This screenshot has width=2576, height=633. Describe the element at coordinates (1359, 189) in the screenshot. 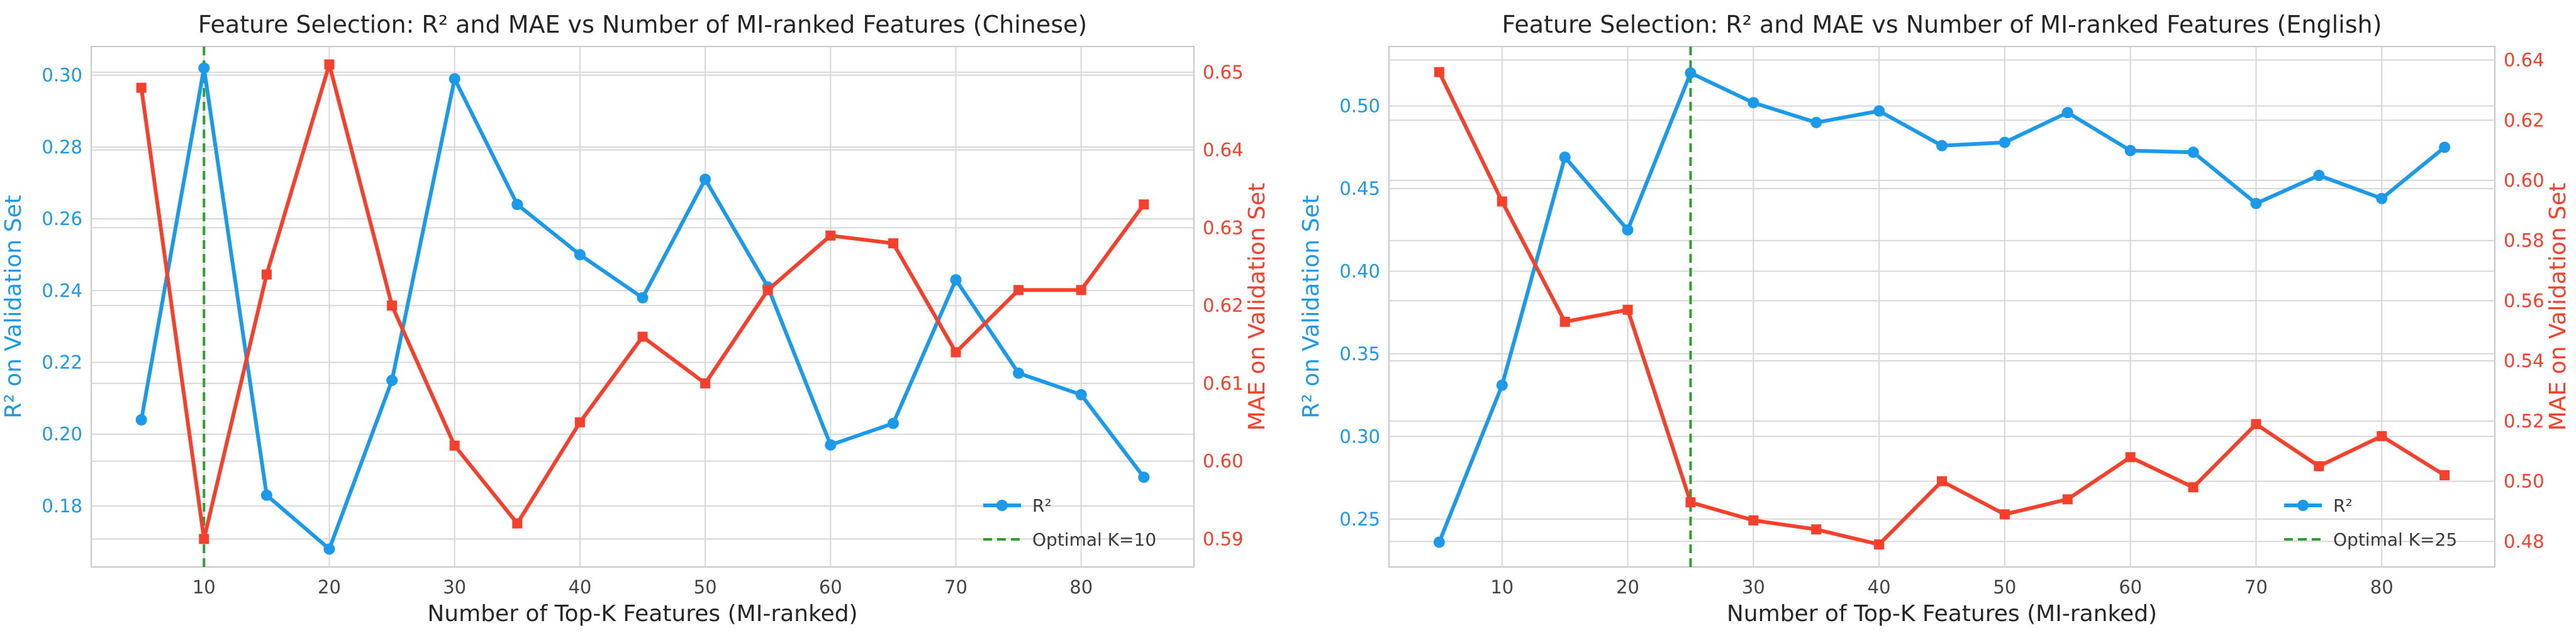

I see `y-tick-label-left: 0.45` at that location.